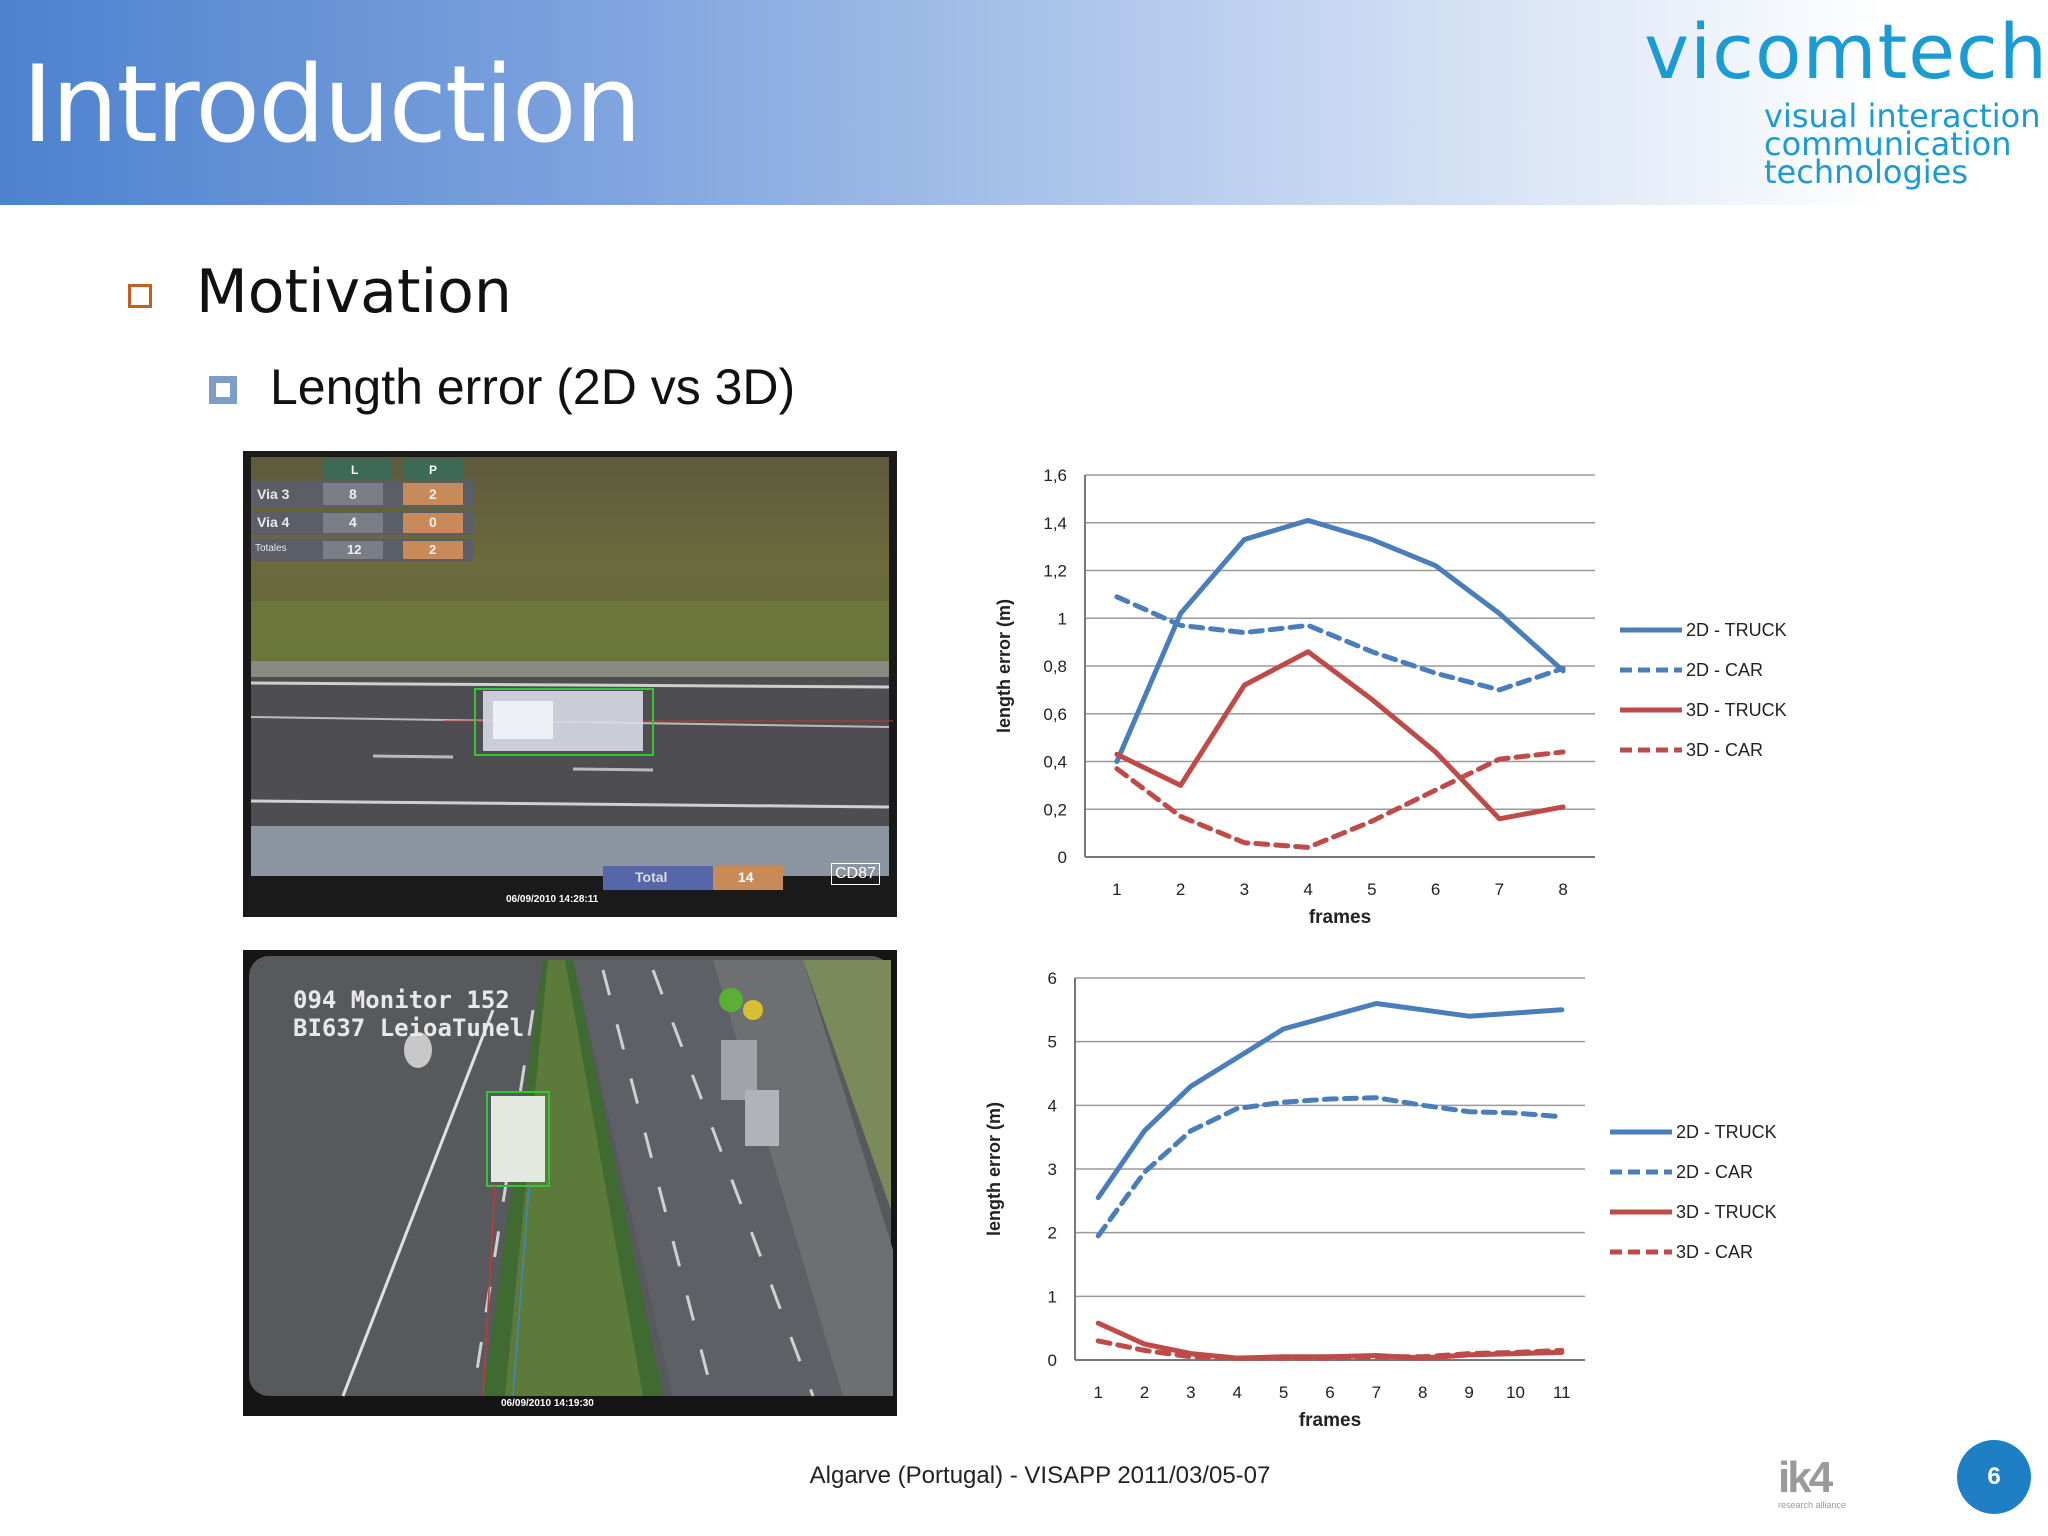 This screenshot has width=2048, height=1536. What do you see at coordinates (354, 292) in the screenshot?
I see `bullet-motivation: Motivation` at bounding box center [354, 292].